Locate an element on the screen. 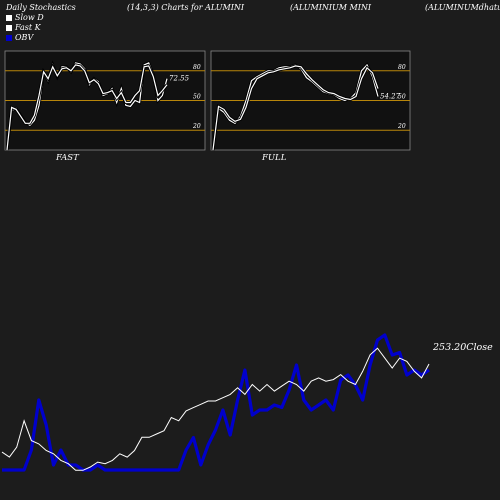 The image size is (500, 500). legend-fast-k: Fast K is located at coordinates (23, 27).